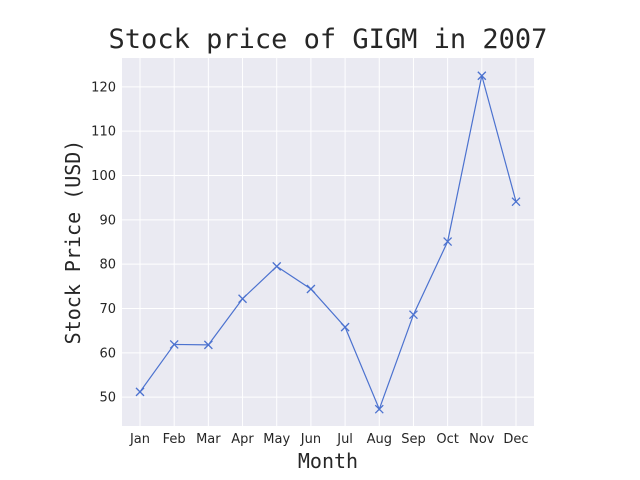  I want to click on x-tick-label: Jan, so click(139, 439).